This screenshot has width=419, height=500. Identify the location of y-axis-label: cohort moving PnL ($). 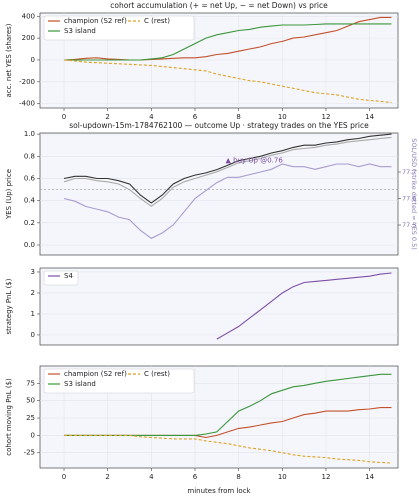
(9, 417).